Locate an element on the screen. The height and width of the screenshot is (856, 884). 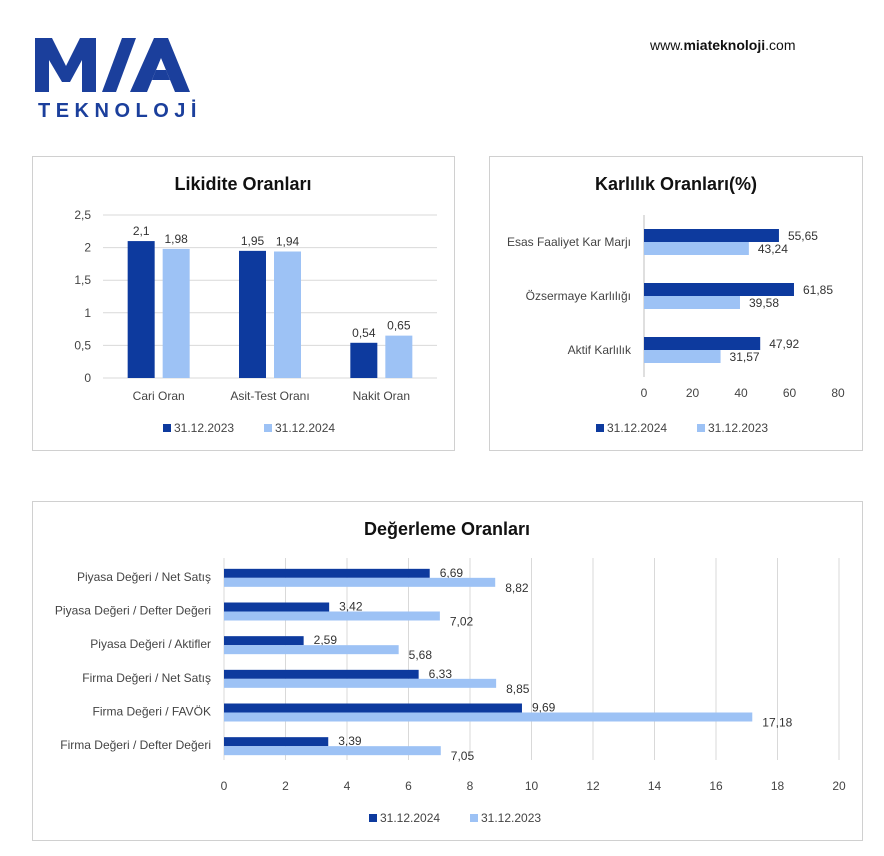
y-tick-label: 2,5 is located at coordinates (82, 215).